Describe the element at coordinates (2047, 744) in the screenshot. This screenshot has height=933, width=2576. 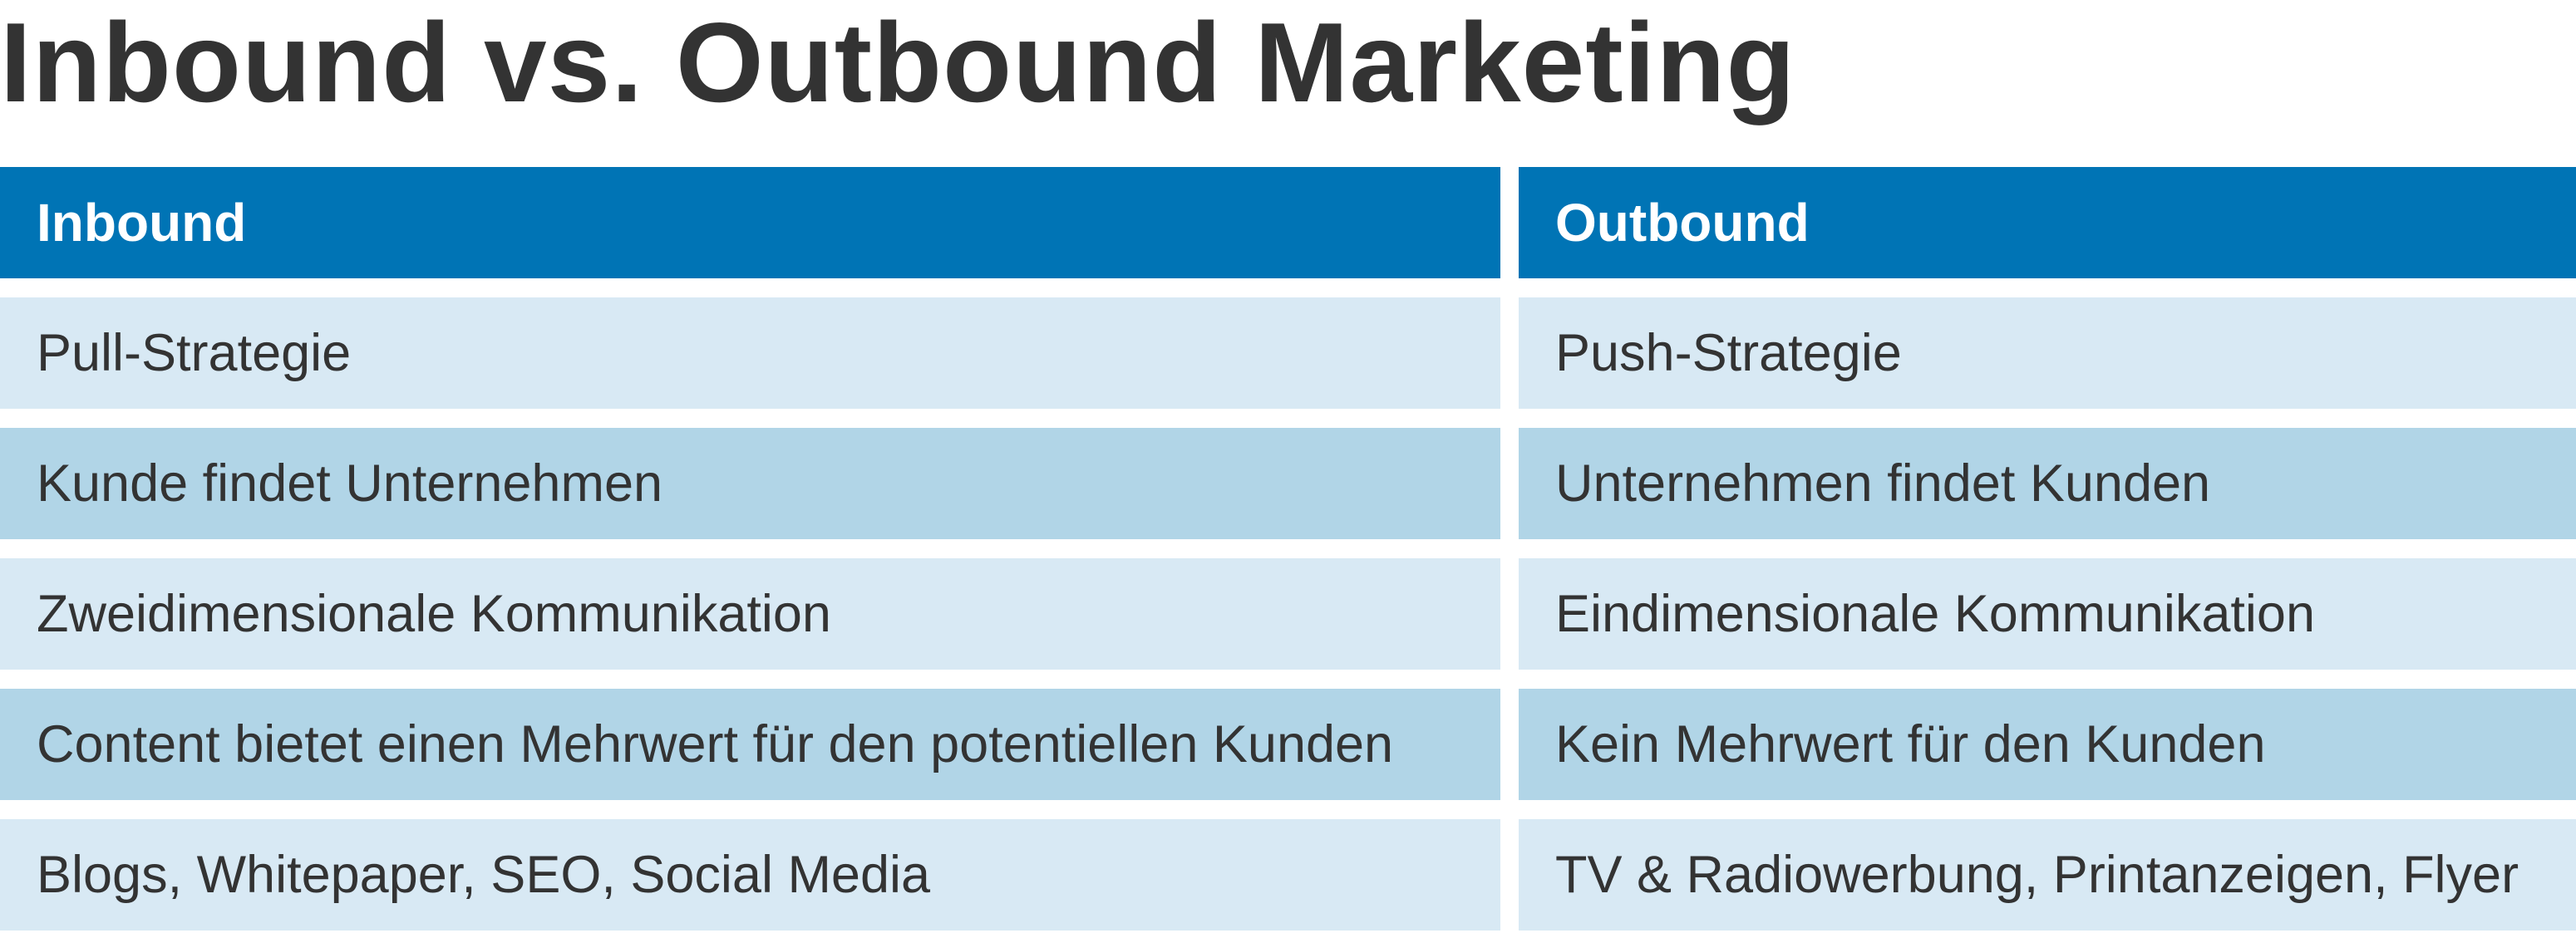
I see `table-cell-outbound: Kein Mehrwert für den Kunden` at that location.